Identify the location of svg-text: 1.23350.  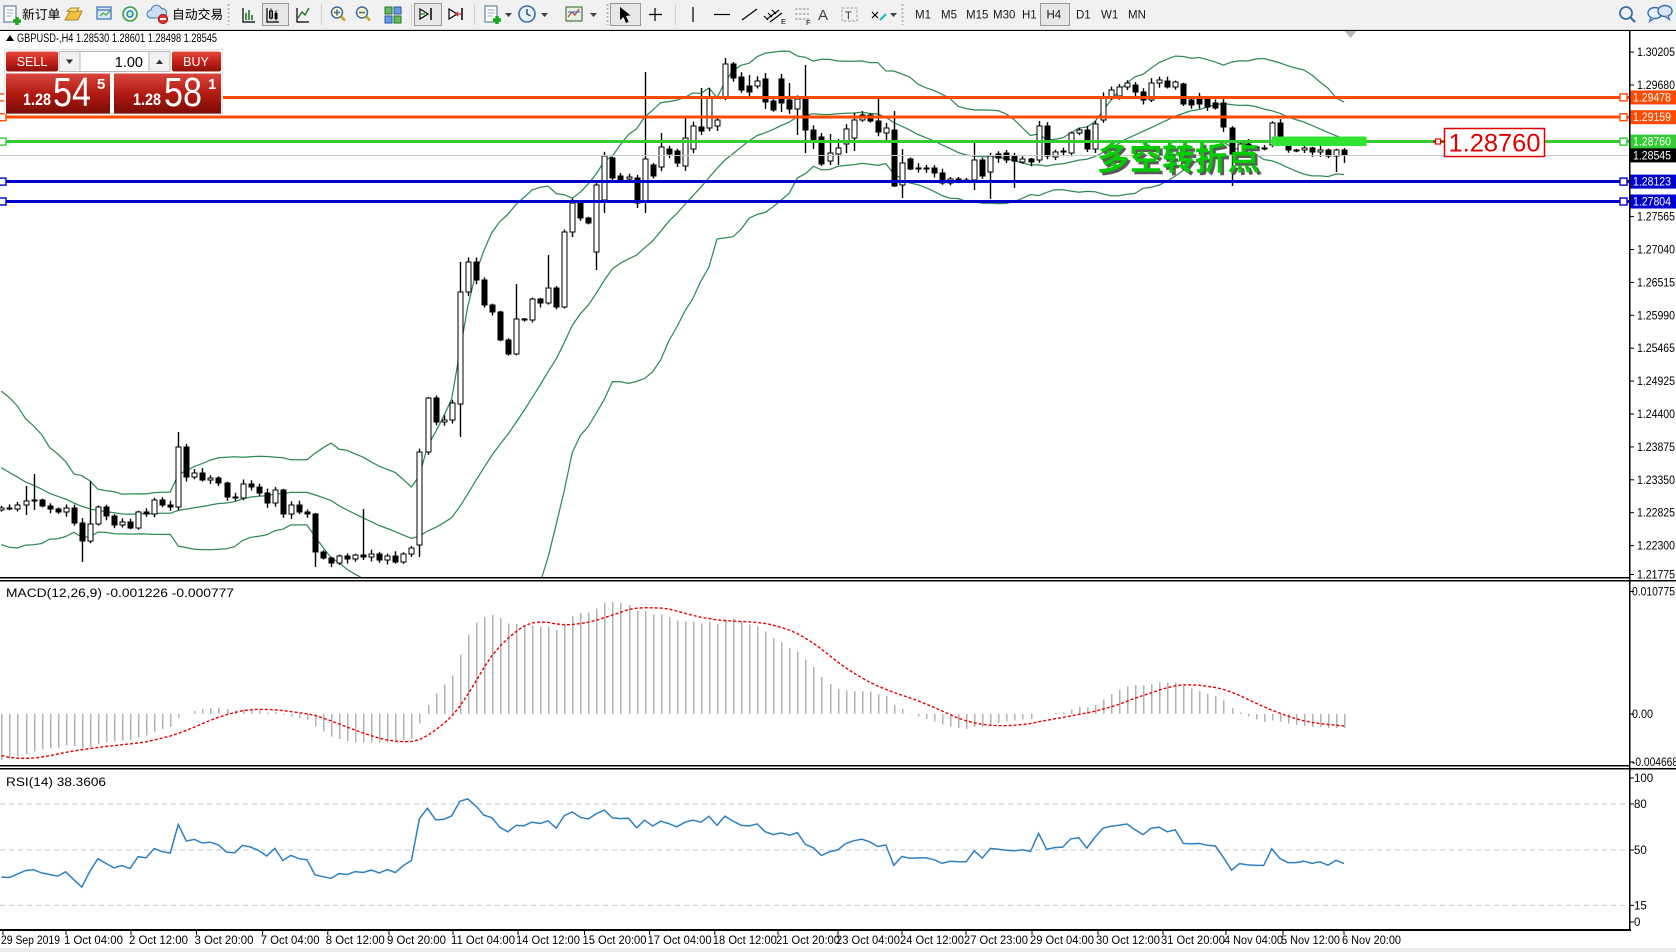
(1656, 481).